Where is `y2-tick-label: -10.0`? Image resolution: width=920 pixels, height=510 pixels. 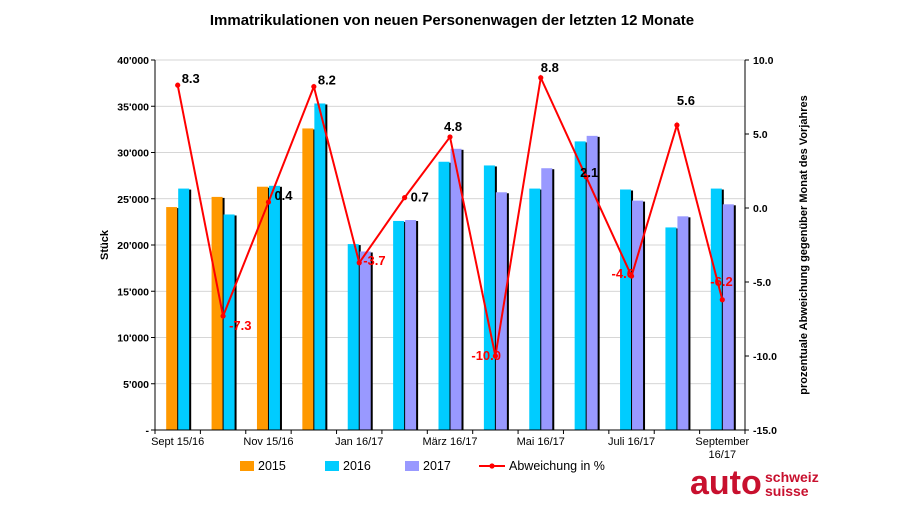 y2-tick-label: -10.0 is located at coordinates (765, 357).